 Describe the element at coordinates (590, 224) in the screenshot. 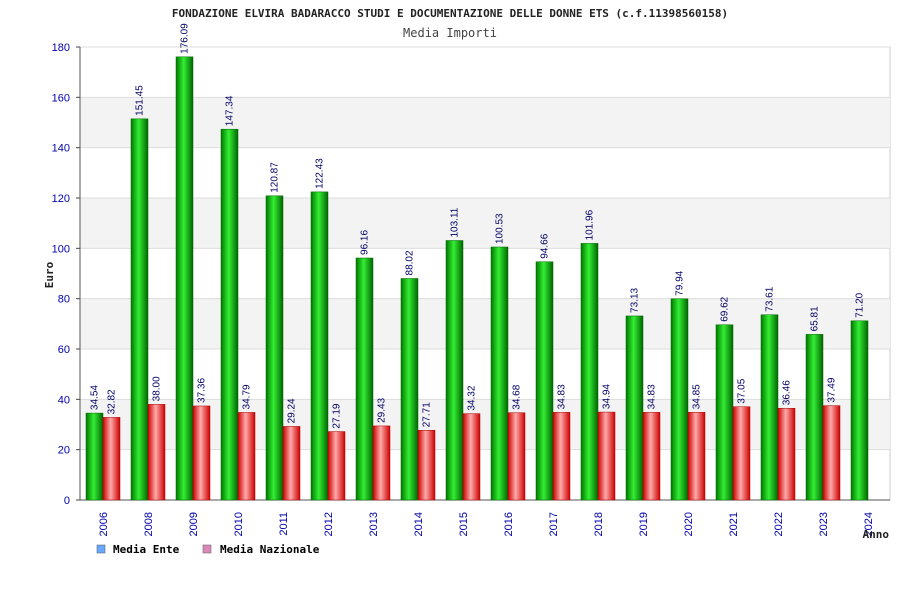

I see `data-label: 101.96` at that location.